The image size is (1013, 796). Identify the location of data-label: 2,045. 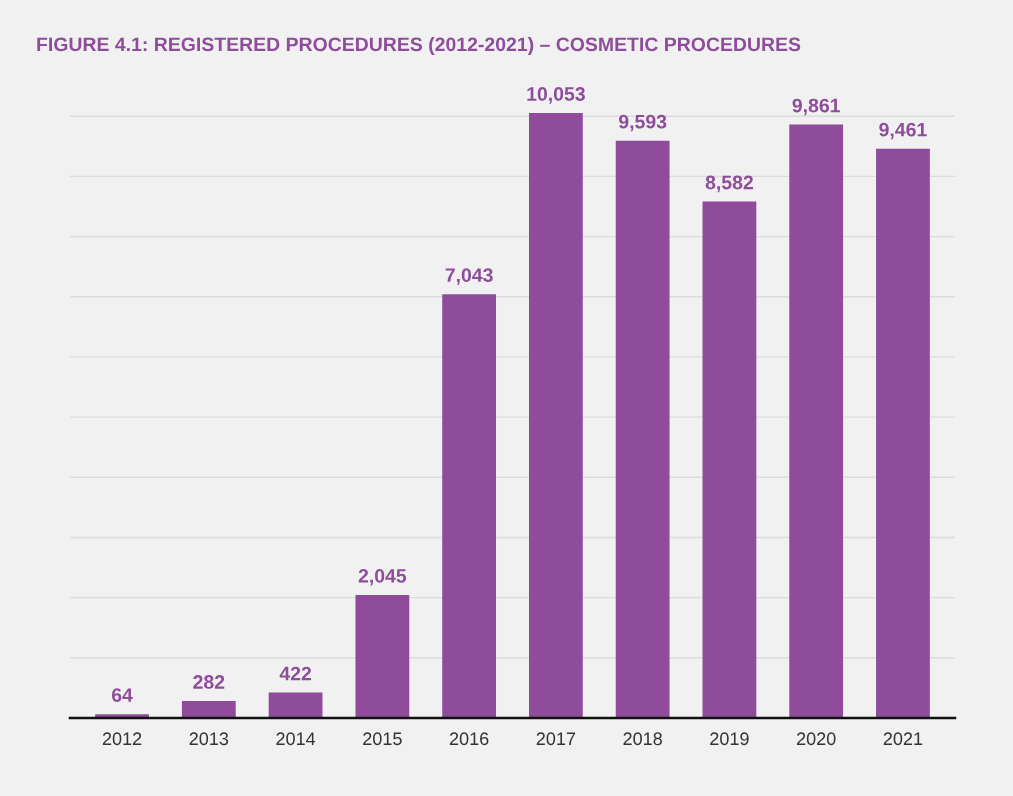
(382, 577).